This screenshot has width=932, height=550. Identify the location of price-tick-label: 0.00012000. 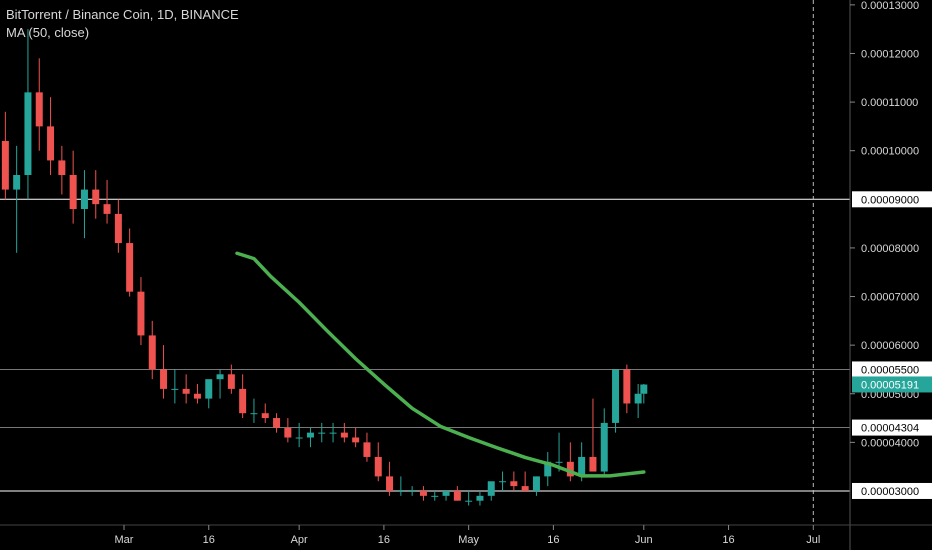
(890, 54).